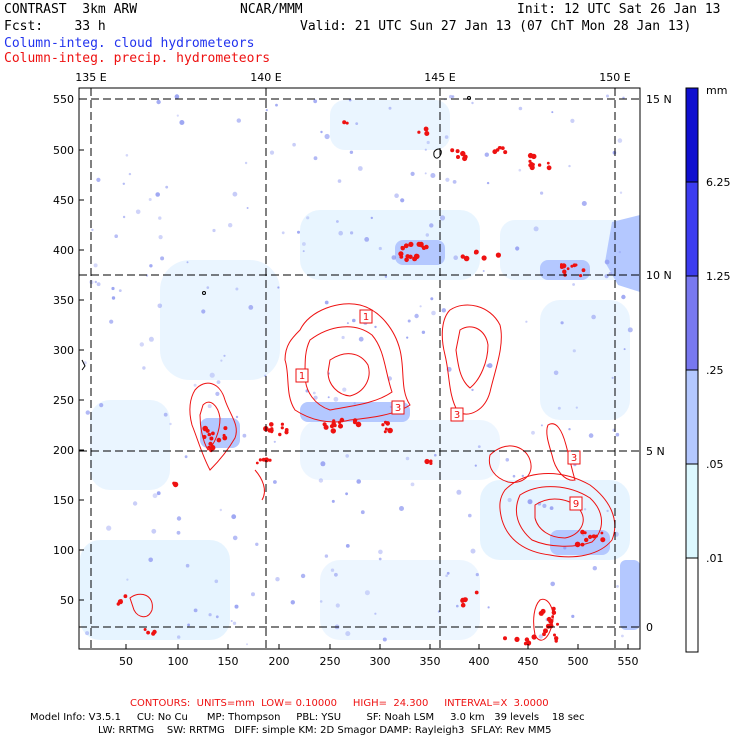  Describe the element at coordinates (63, 99) in the screenshot. I see `y-tick-label: 550` at that location.